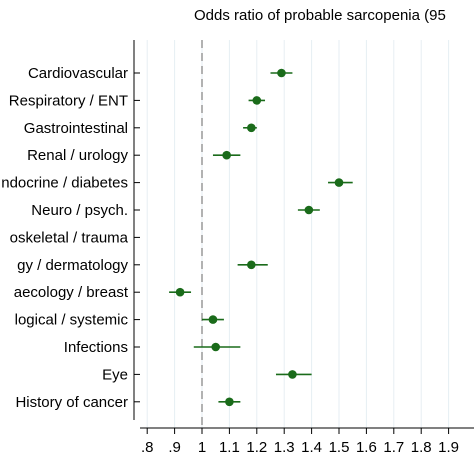  I want to click on category-label: Gastrointestinal, so click(76, 128).